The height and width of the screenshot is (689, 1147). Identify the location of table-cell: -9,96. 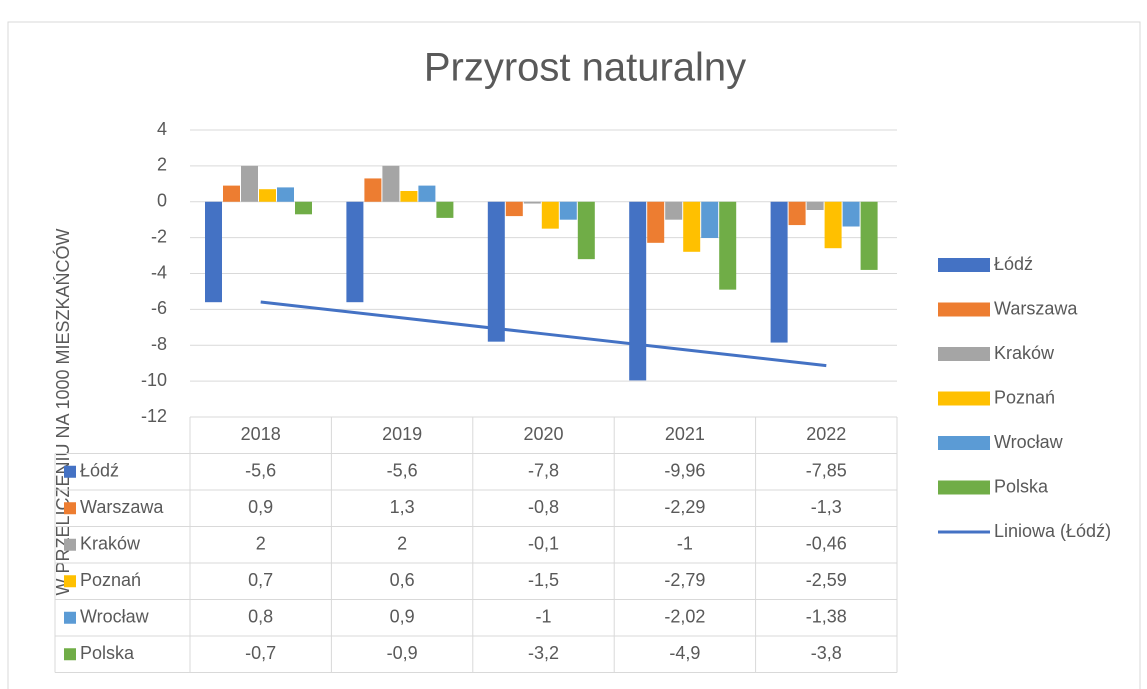
(684, 471).